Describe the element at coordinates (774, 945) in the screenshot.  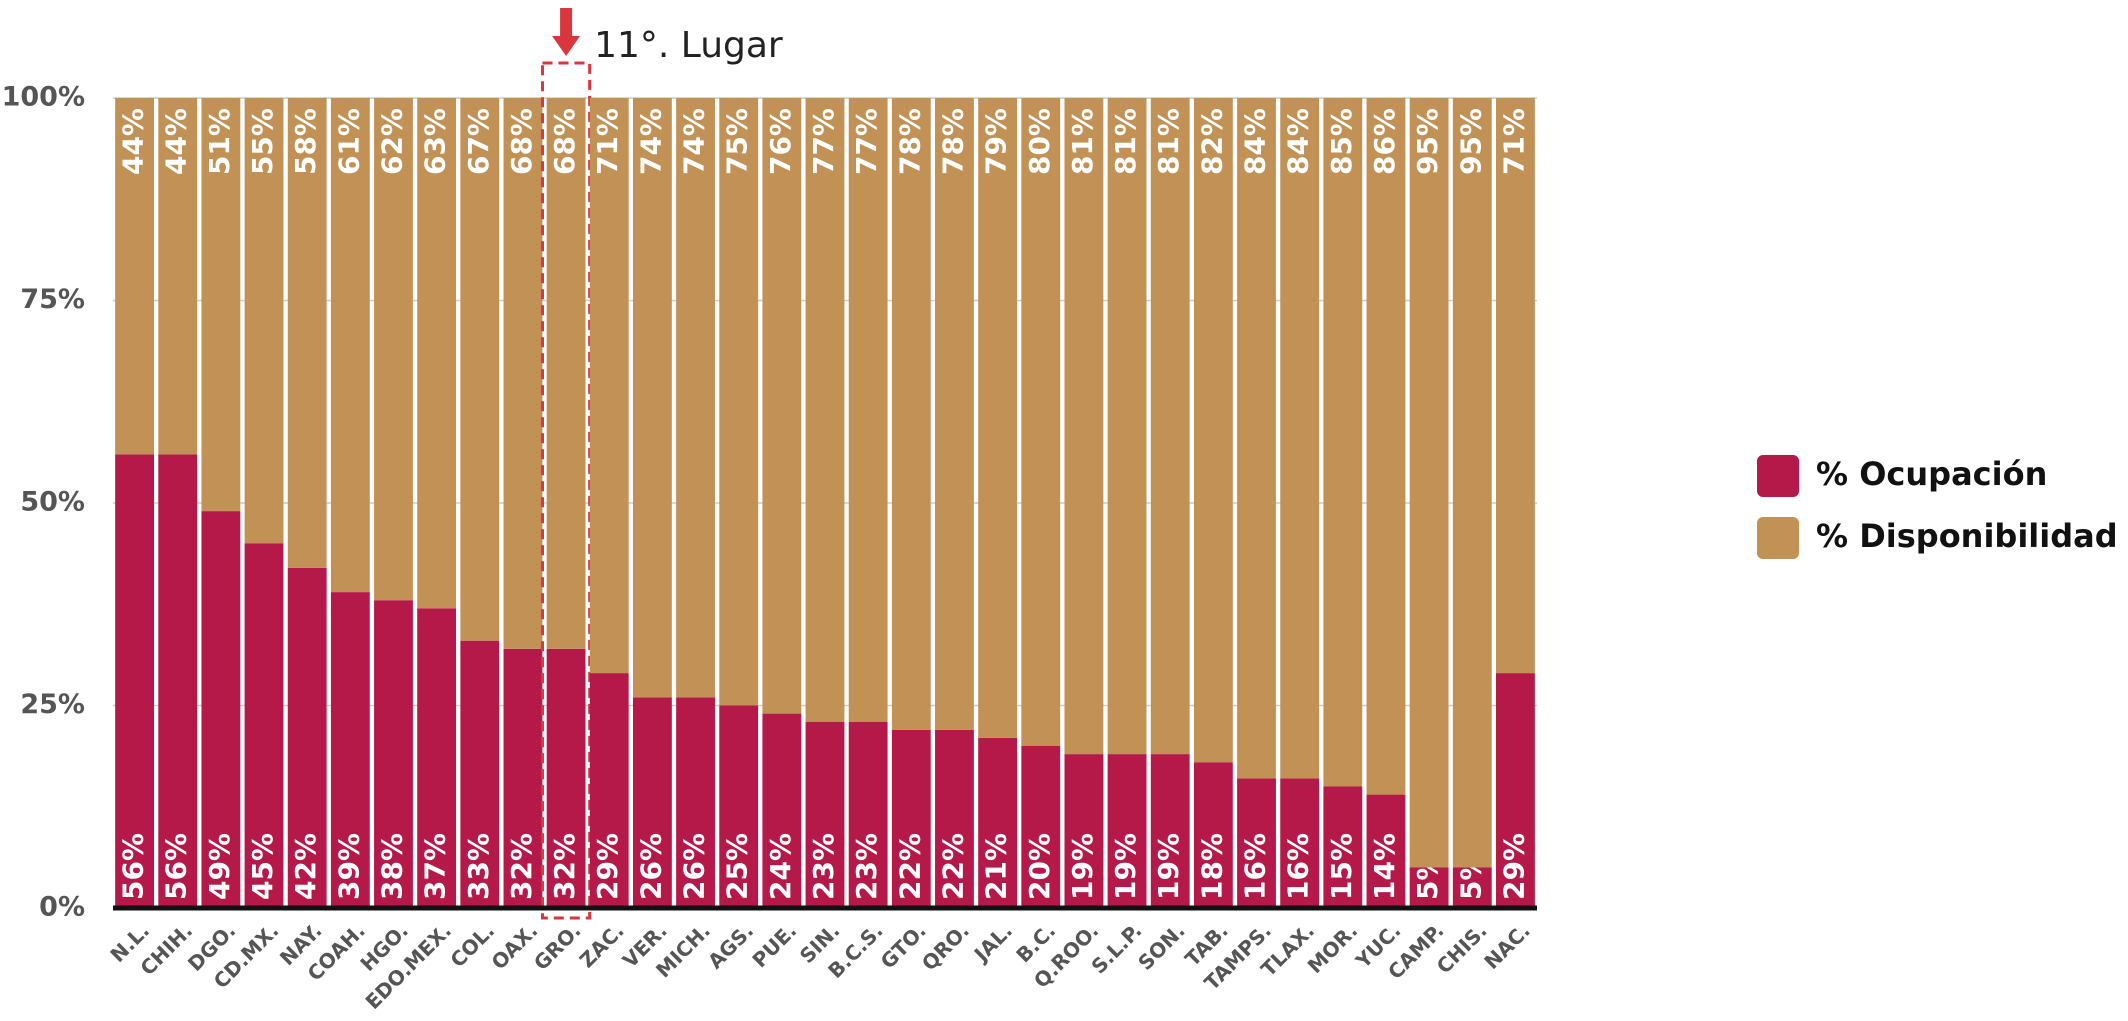
I see `x-tick-label: PUE.` at that location.